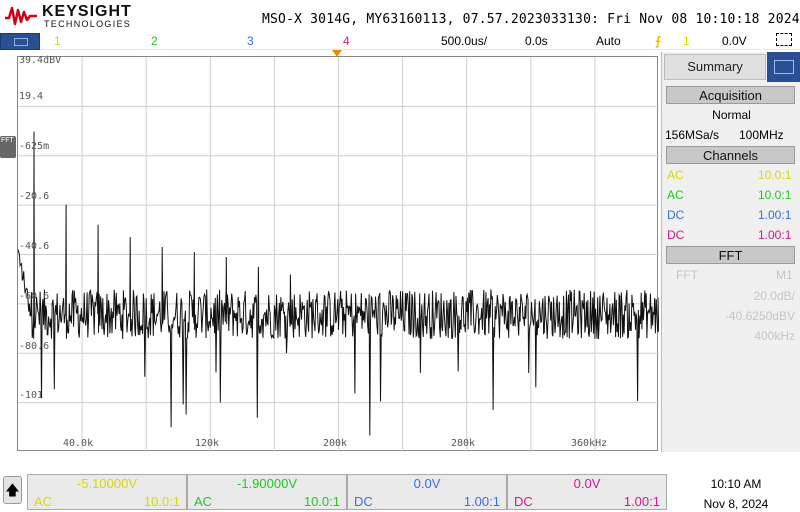 The height and width of the screenshot is (512, 800). Describe the element at coordinates (21, 16) in the screenshot. I see `keysight-wave-icon` at that location.